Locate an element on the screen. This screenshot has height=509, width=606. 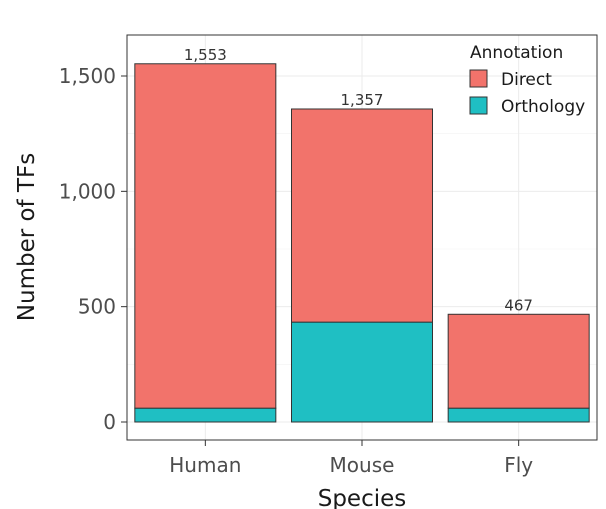
bar-mouse-orthology is located at coordinates (362, 372).